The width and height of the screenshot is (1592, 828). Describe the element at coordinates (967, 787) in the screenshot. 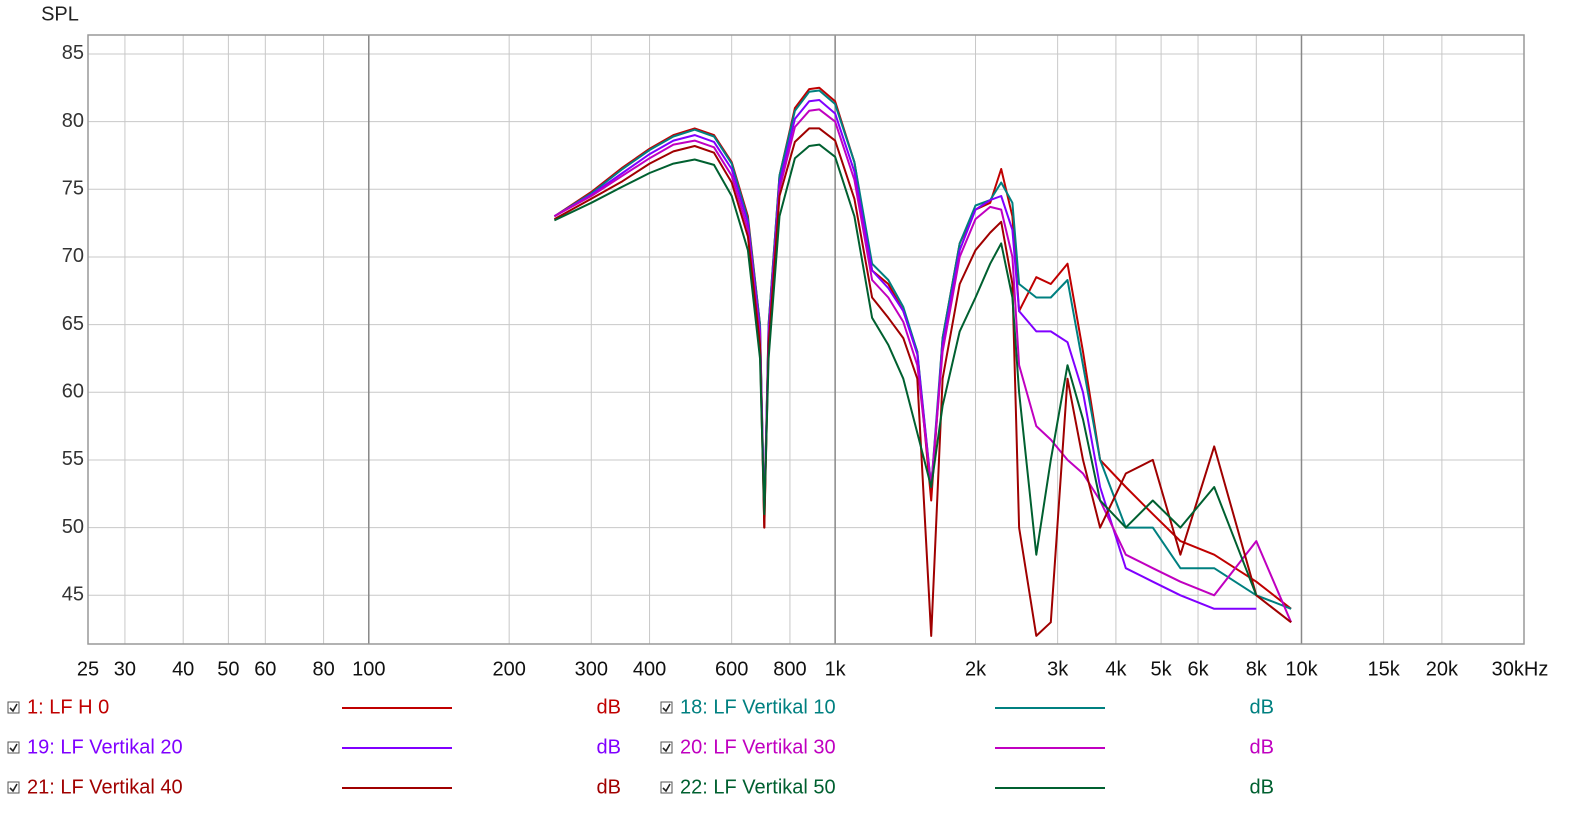

I see `legend-entry: 22: LF Vertikal 50 dB` at that location.